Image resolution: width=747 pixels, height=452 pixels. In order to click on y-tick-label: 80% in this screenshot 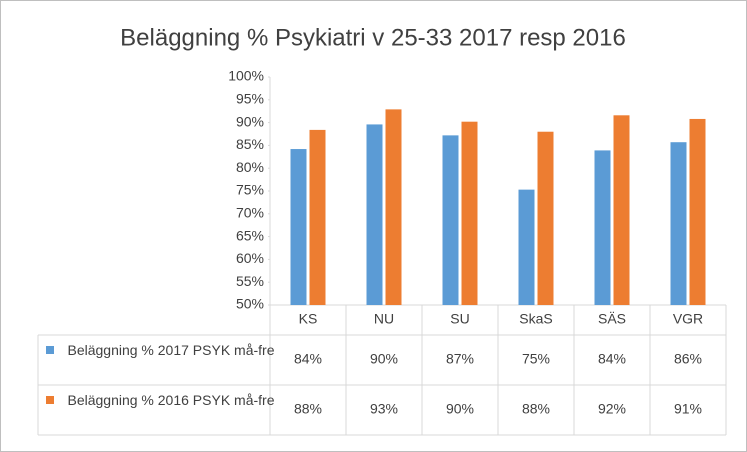, I will do `click(250, 167)`.